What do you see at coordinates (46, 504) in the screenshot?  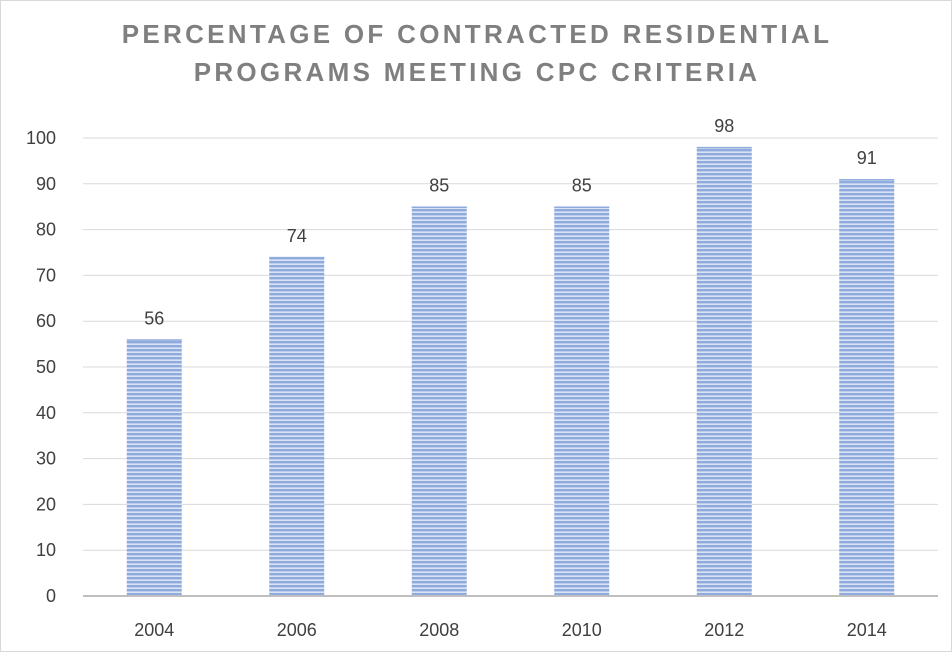 I see `y-tick-label: 20` at bounding box center [46, 504].